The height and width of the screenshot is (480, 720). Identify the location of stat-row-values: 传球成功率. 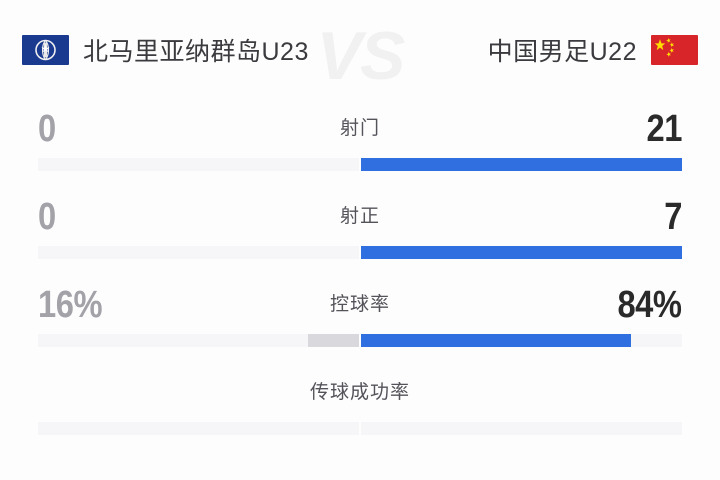
(360, 393).